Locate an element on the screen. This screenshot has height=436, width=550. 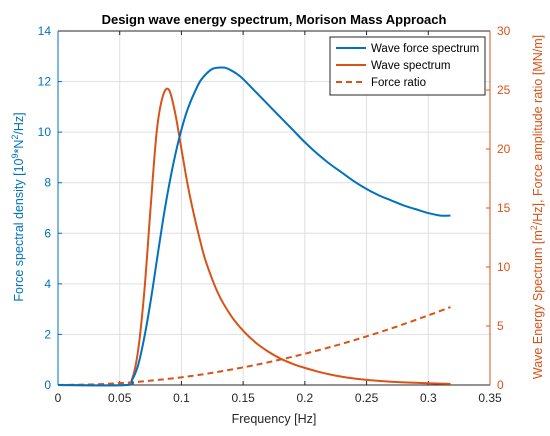
y-right-tick-label: 30 is located at coordinates (504, 31).